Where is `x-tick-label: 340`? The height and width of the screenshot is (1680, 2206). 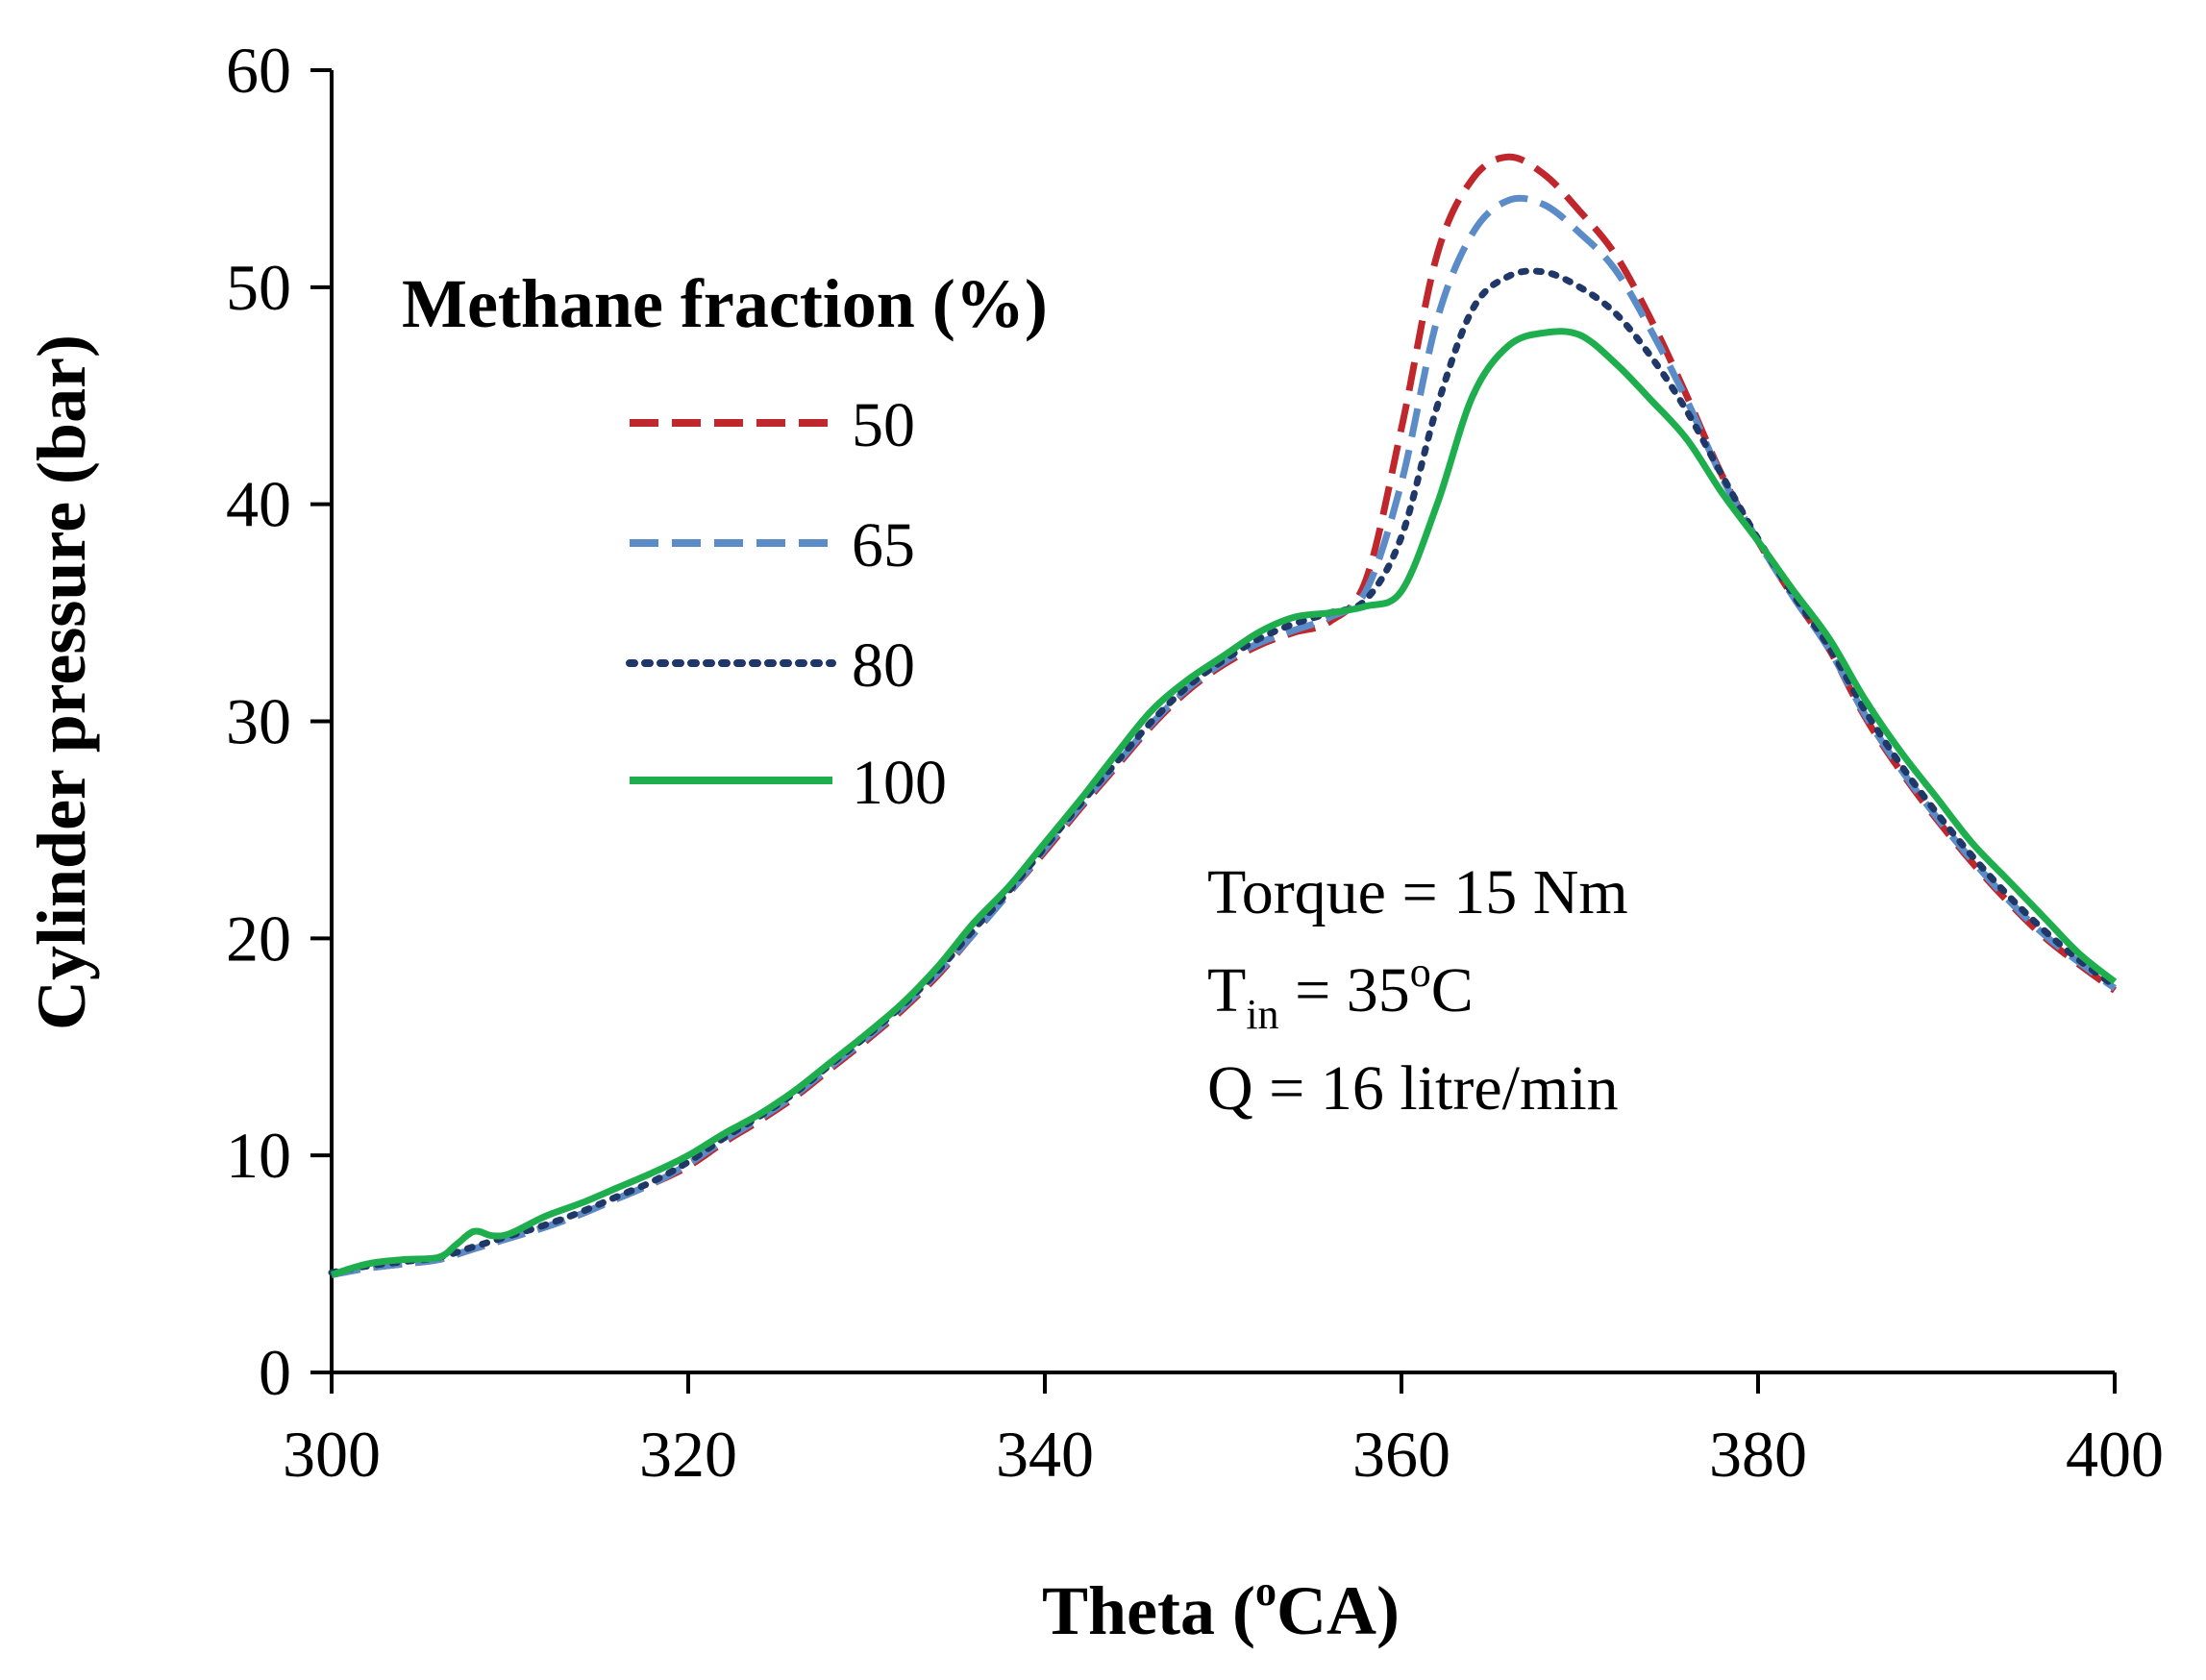 x-tick-label: 340 is located at coordinates (1045, 1454).